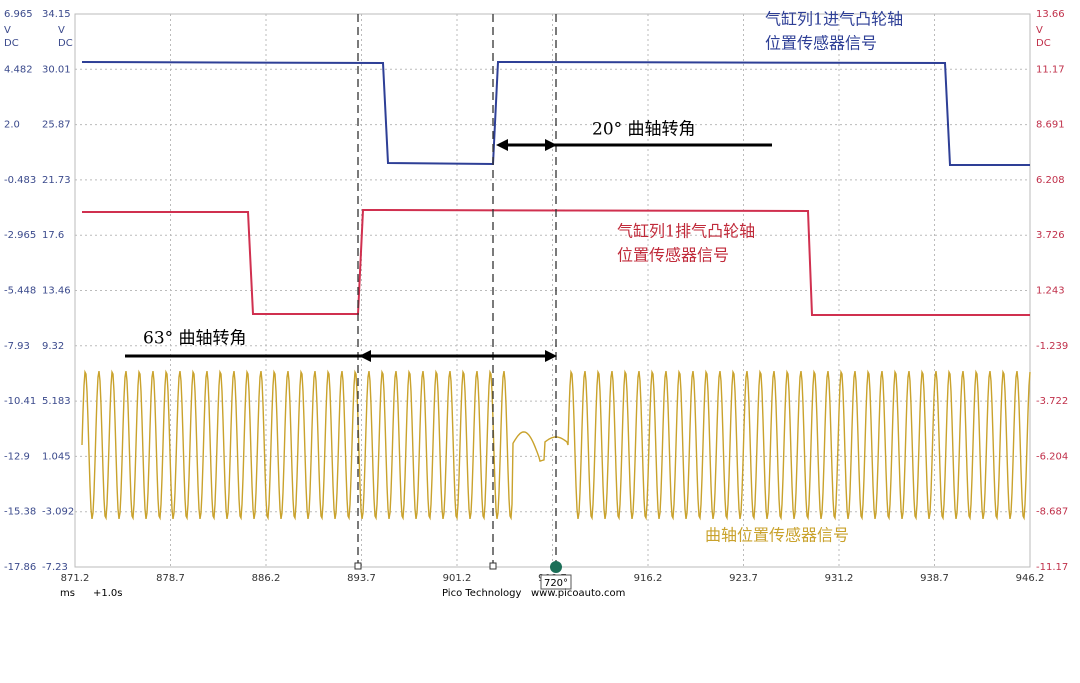 This screenshot has height=683, width=1080. I want to click on annotation: 气缸列1进气凸轮轴, so click(834, 19).